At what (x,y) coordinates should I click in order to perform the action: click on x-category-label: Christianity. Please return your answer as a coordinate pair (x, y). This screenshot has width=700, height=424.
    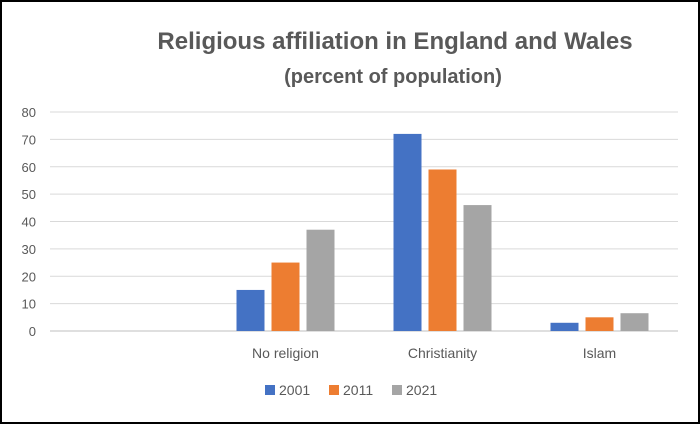
    Looking at the image, I should click on (442, 353).